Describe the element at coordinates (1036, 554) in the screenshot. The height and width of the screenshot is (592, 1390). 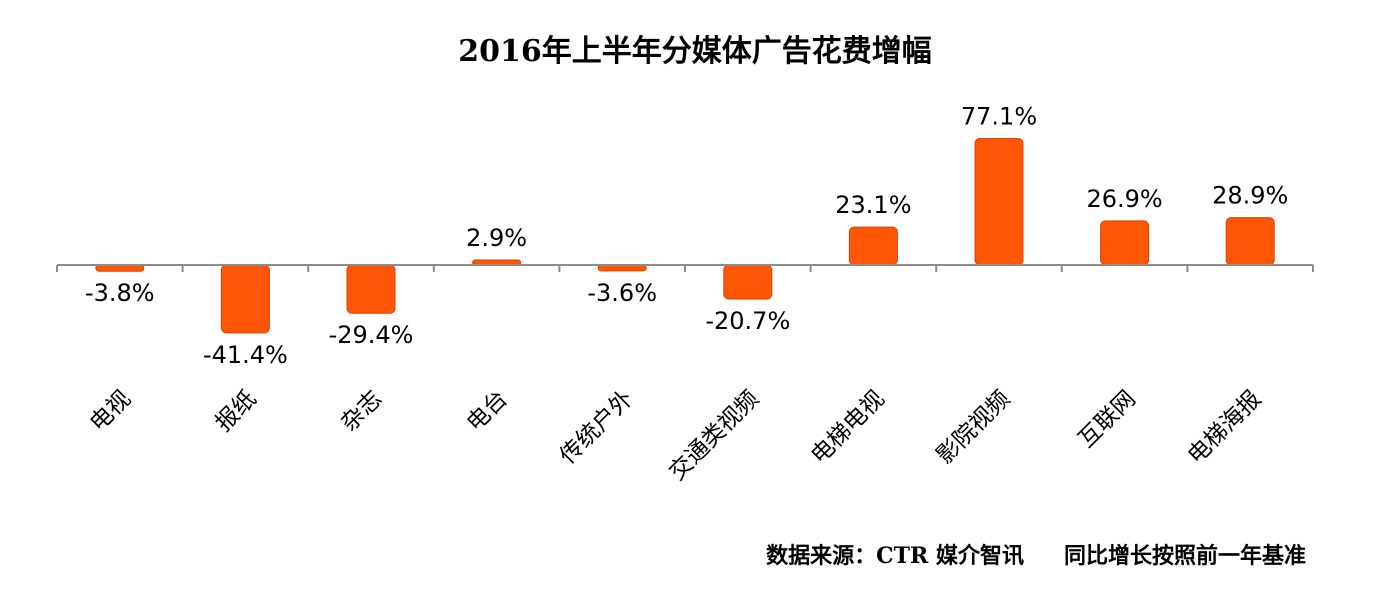
I see `source-footer: 数据来源：CTR 媒介智讯 同比增长按照前一年基准` at that location.